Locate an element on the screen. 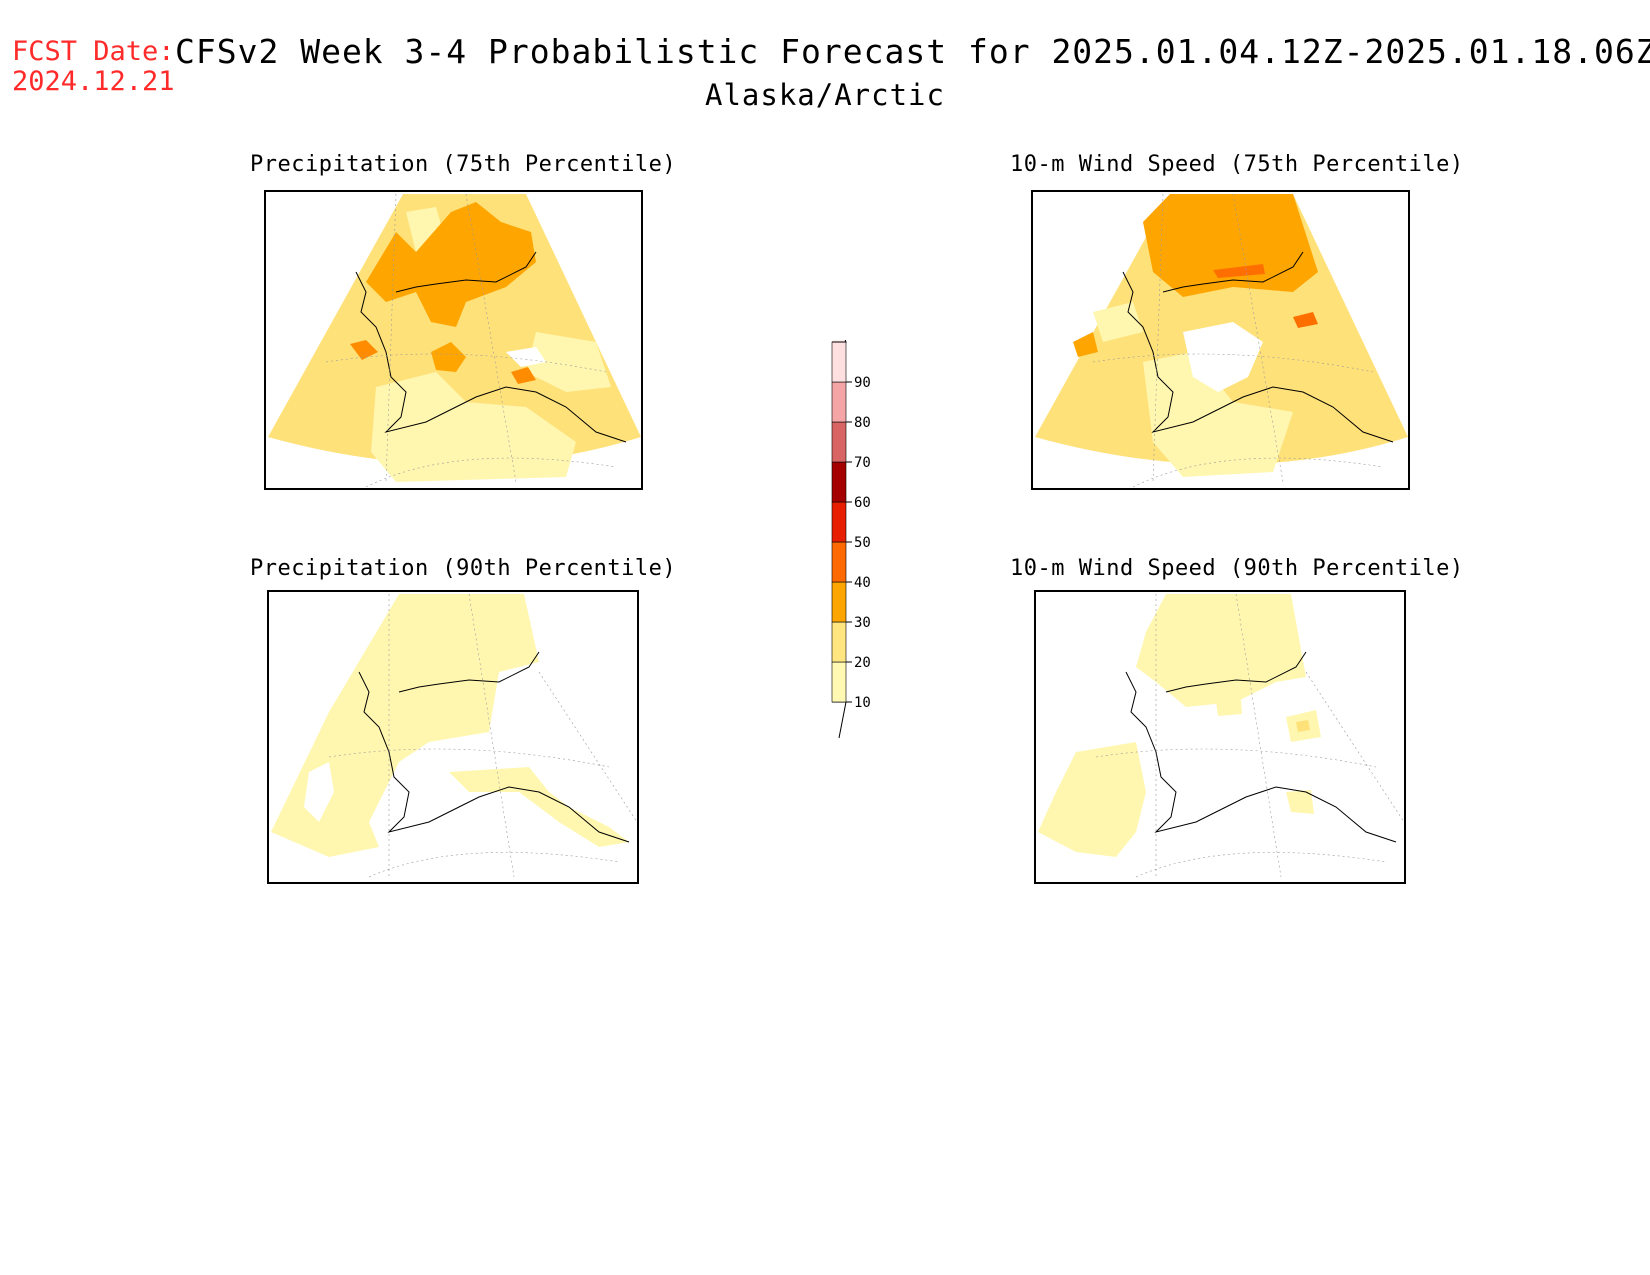 This screenshot has width=1650, height=1275. panel-title-wind-90: 10-m Wind Speed (90th Percentile) is located at coordinates (1237, 568).